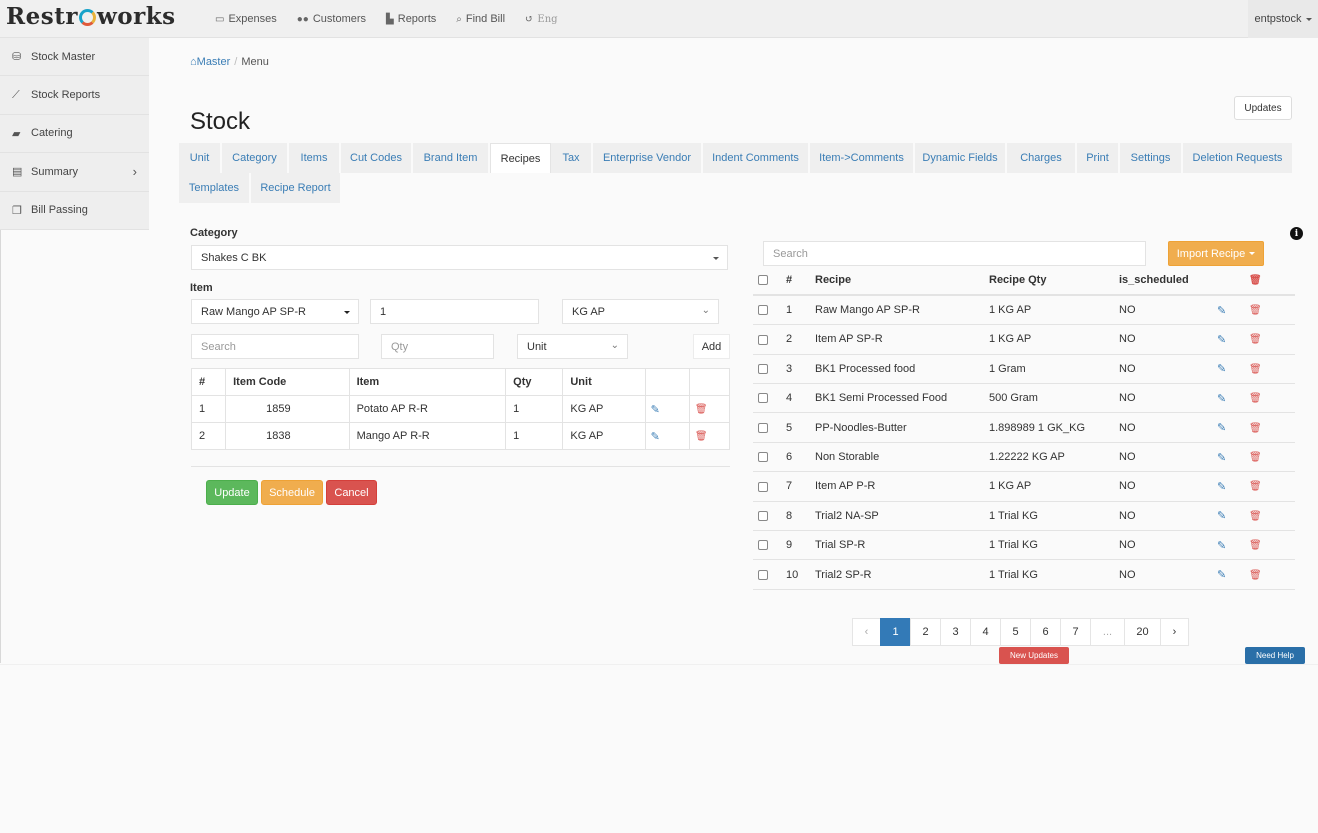  What do you see at coordinates (1216, 253) in the screenshot?
I see `import-recipe-button: Import Recipe` at bounding box center [1216, 253].